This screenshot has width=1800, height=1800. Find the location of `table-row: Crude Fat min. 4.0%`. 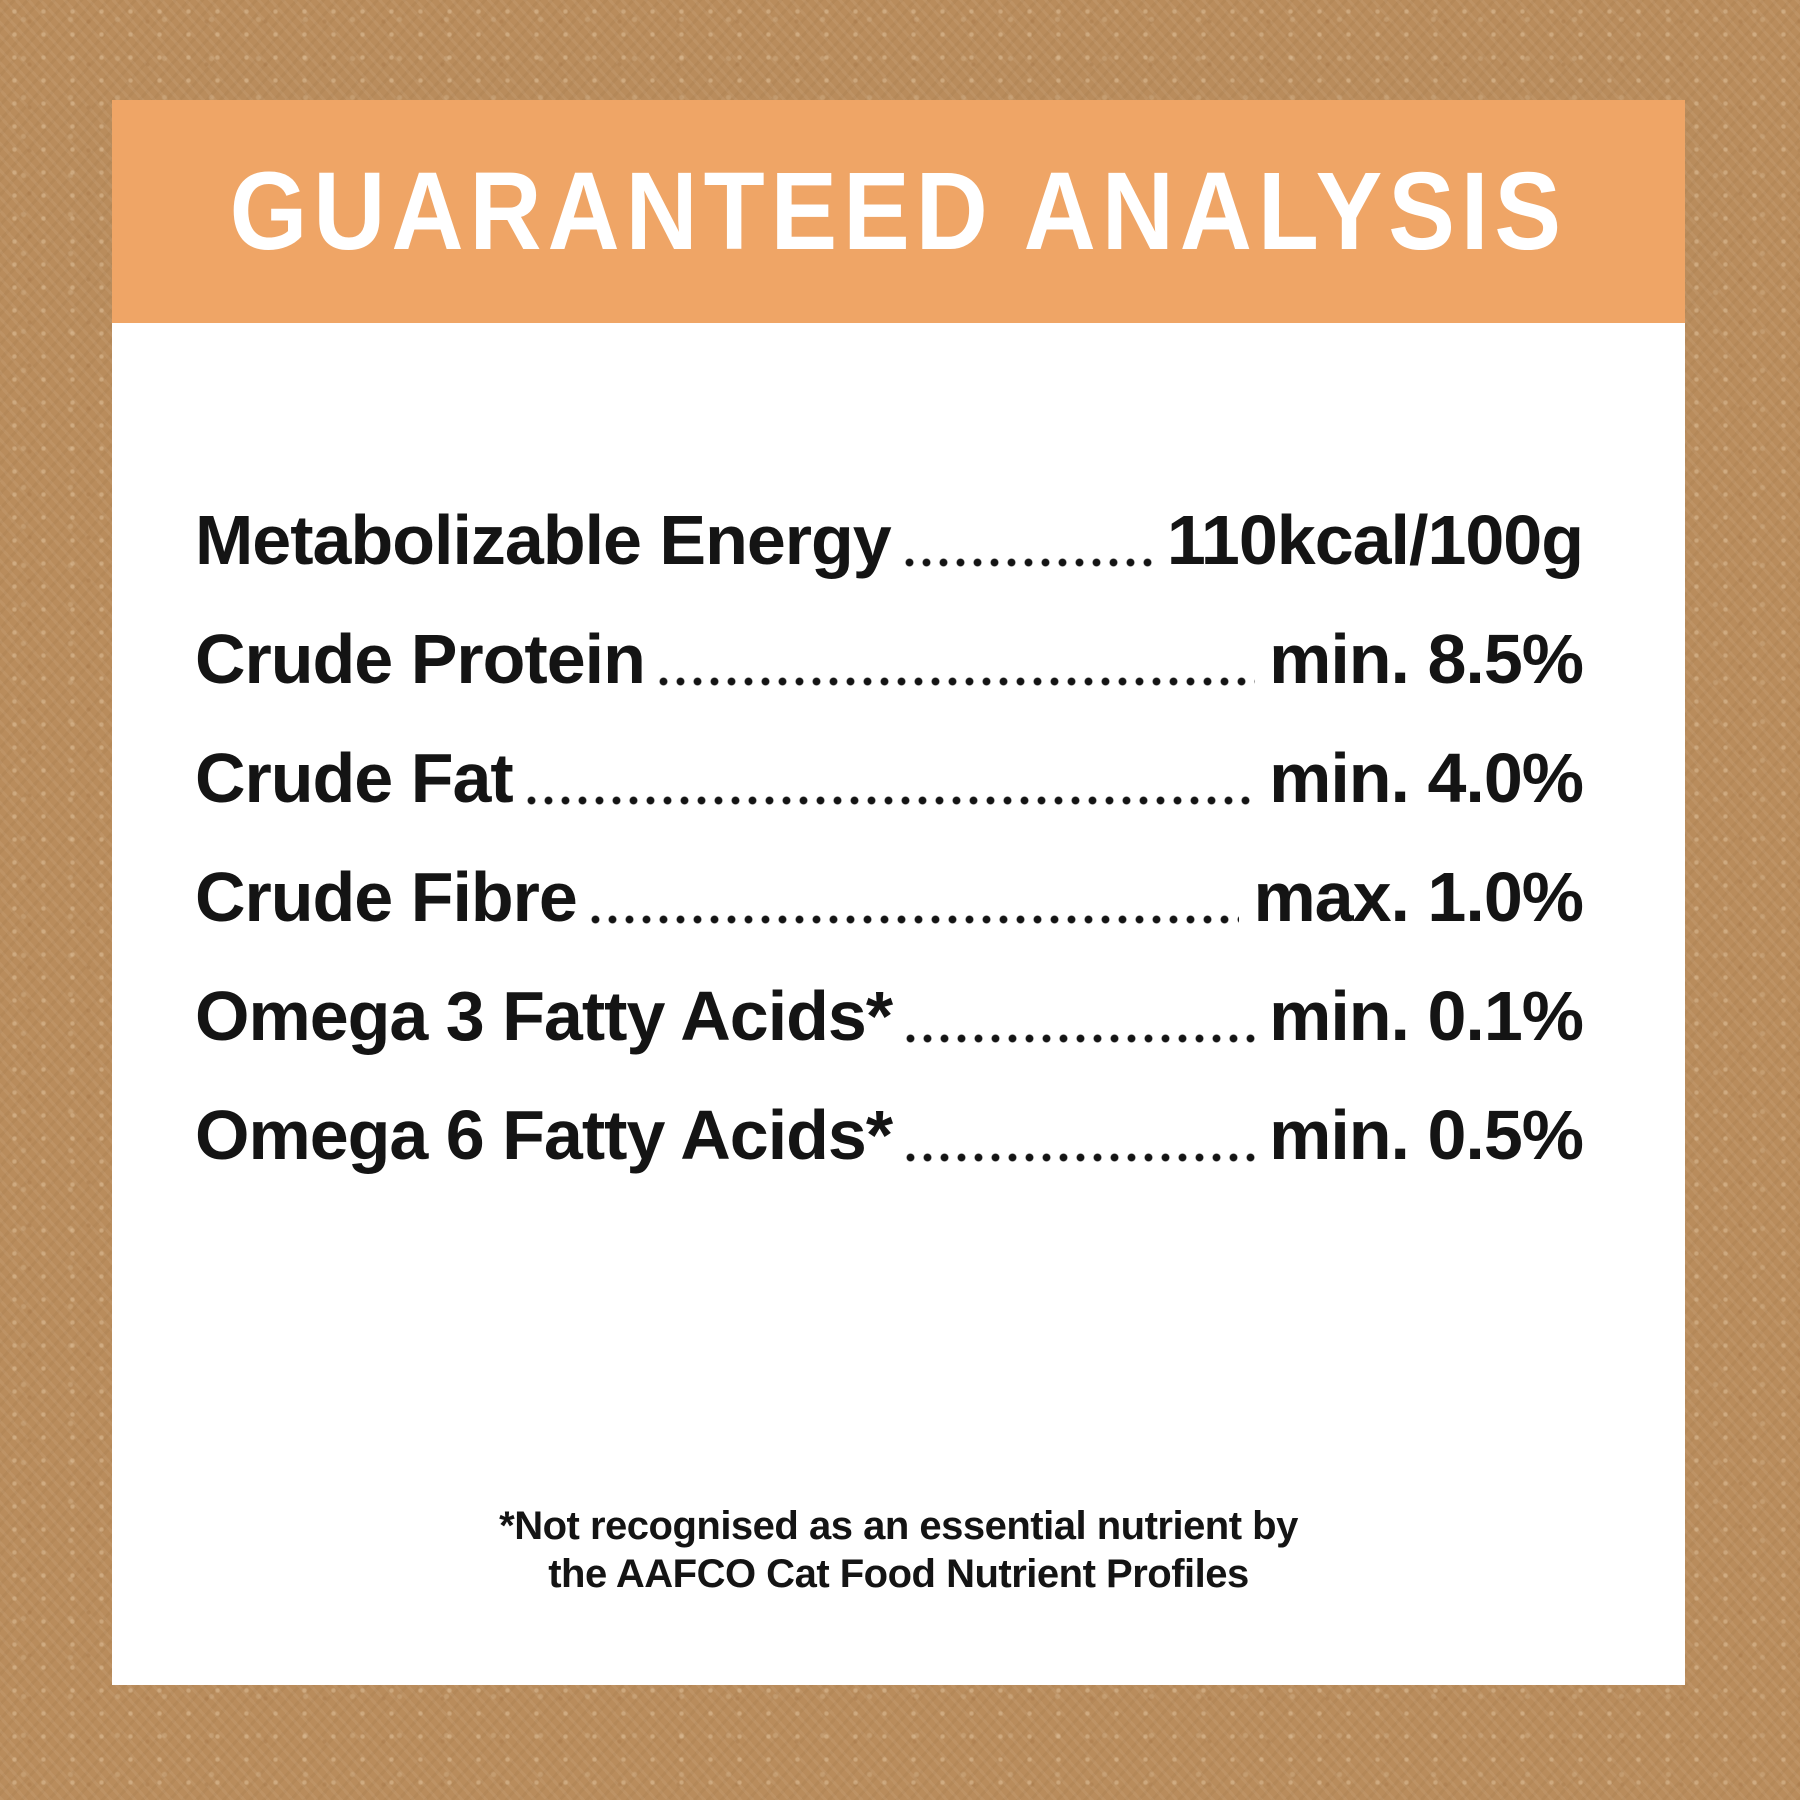

table-row: Crude Fat min. 4.0% is located at coordinates (889, 777).